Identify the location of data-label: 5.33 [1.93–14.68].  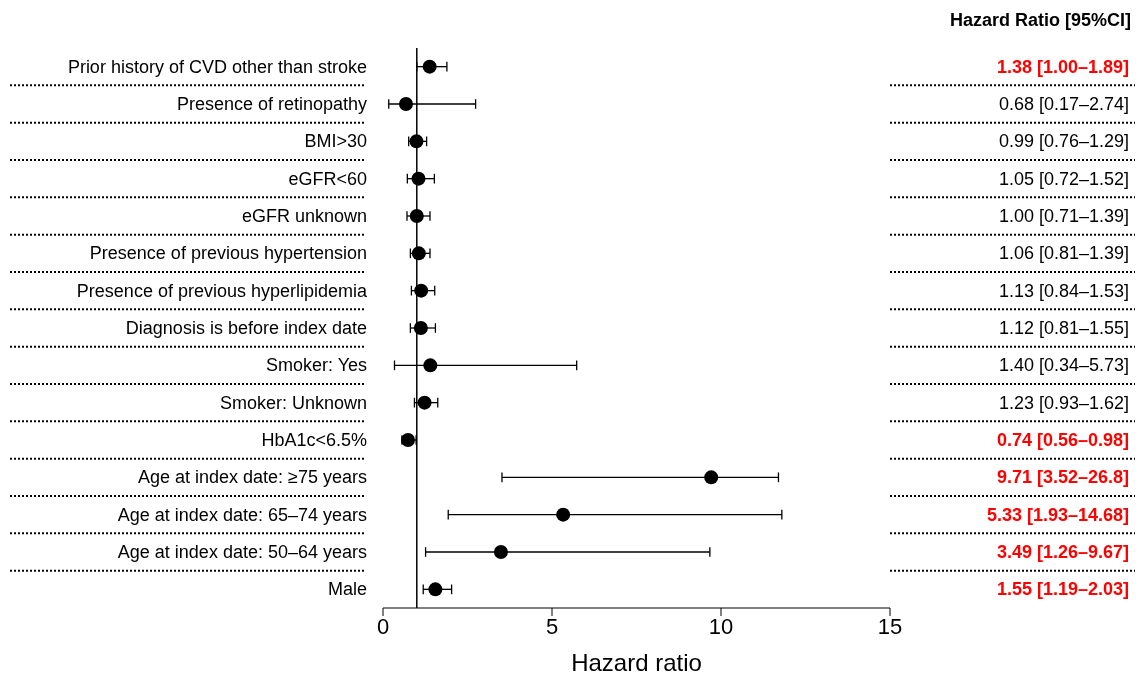
(1057, 514).